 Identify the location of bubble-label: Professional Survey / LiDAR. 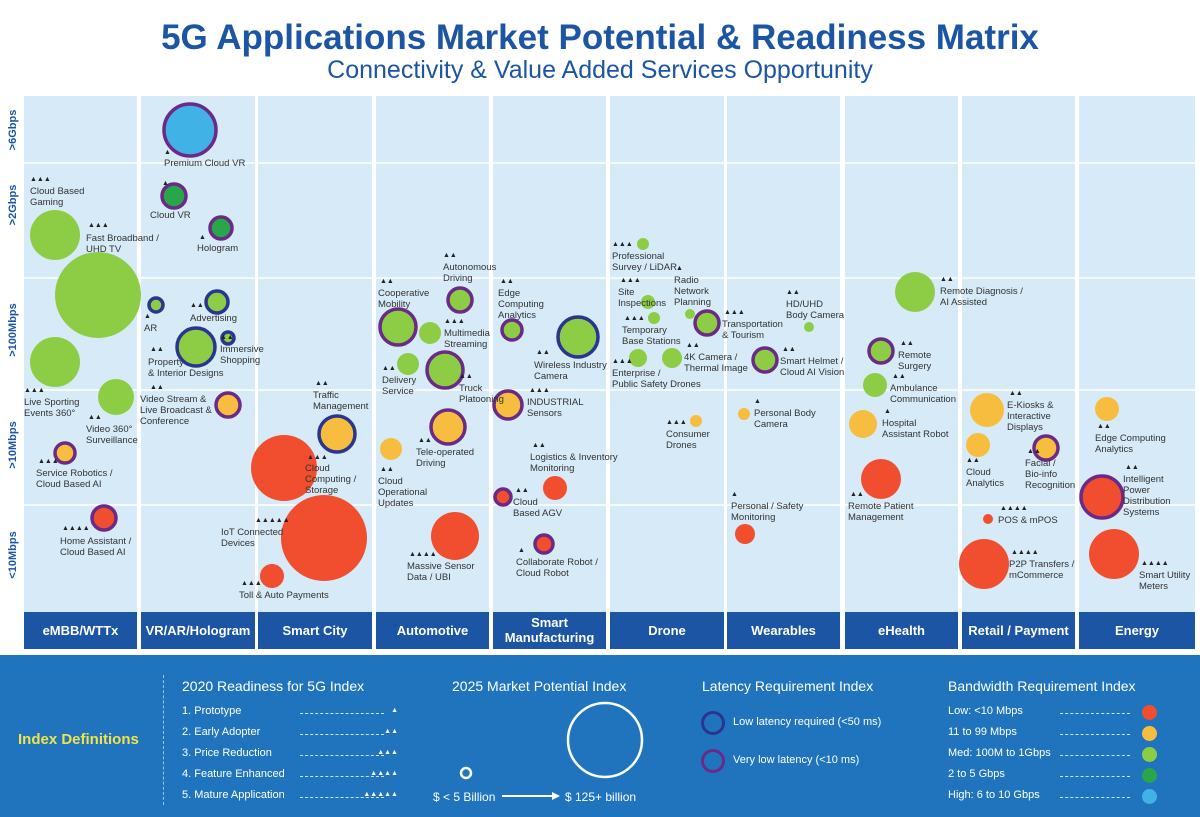
(644, 262).